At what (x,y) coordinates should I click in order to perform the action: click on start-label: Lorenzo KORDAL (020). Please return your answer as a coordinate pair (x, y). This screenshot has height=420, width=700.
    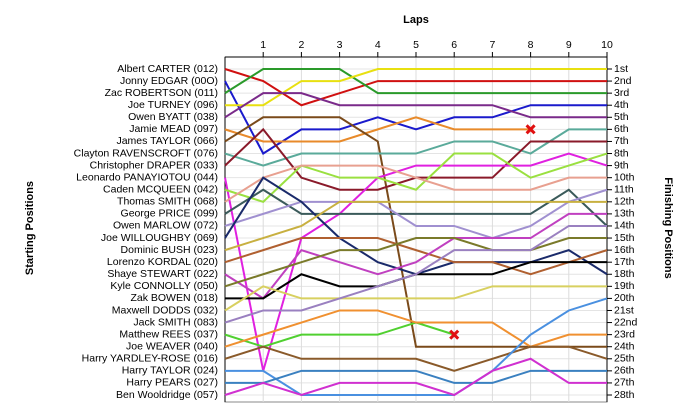
    Looking at the image, I should click on (162, 262).